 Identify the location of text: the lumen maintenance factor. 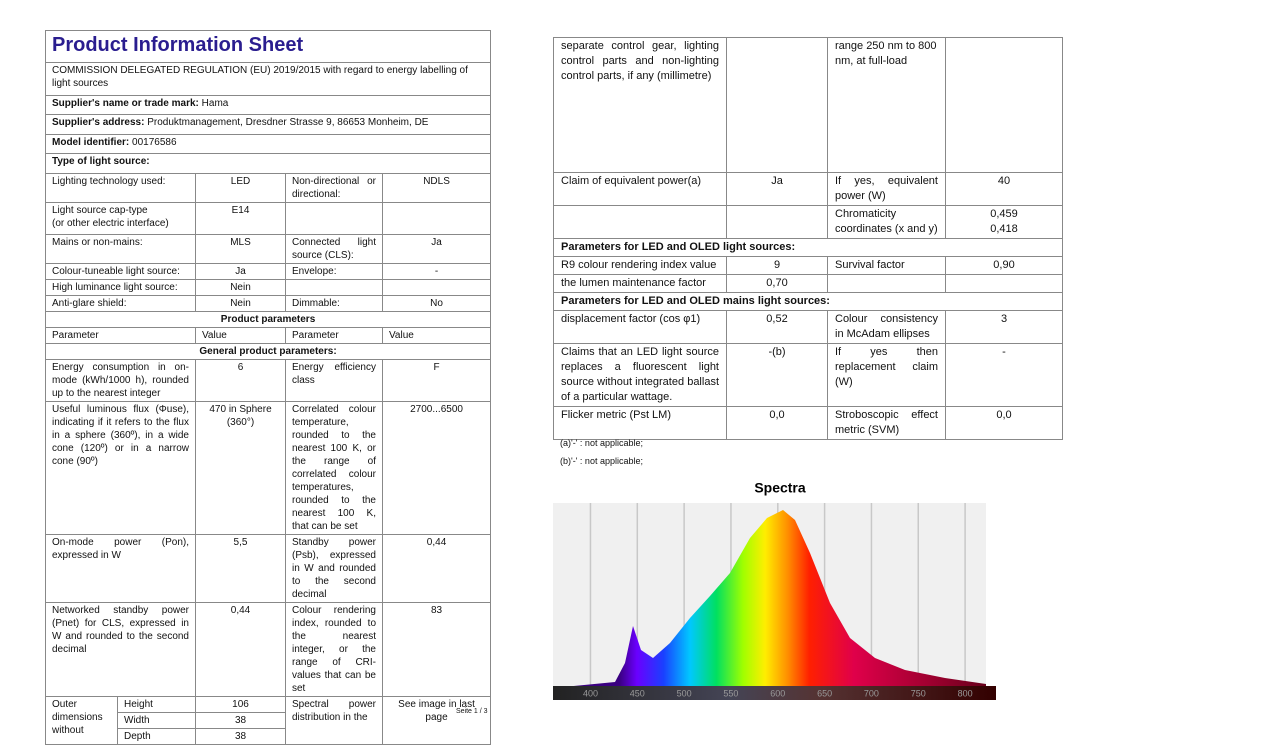
(640, 283).